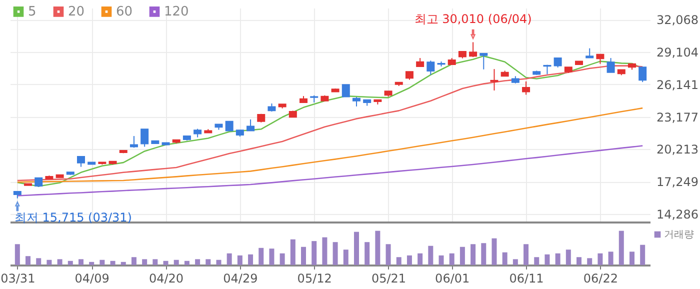 The image size is (700, 289). What do you see at coordinates (124, 12) in the screenshot?
I see `legend-label: 60` at bounding box center [124, 12].